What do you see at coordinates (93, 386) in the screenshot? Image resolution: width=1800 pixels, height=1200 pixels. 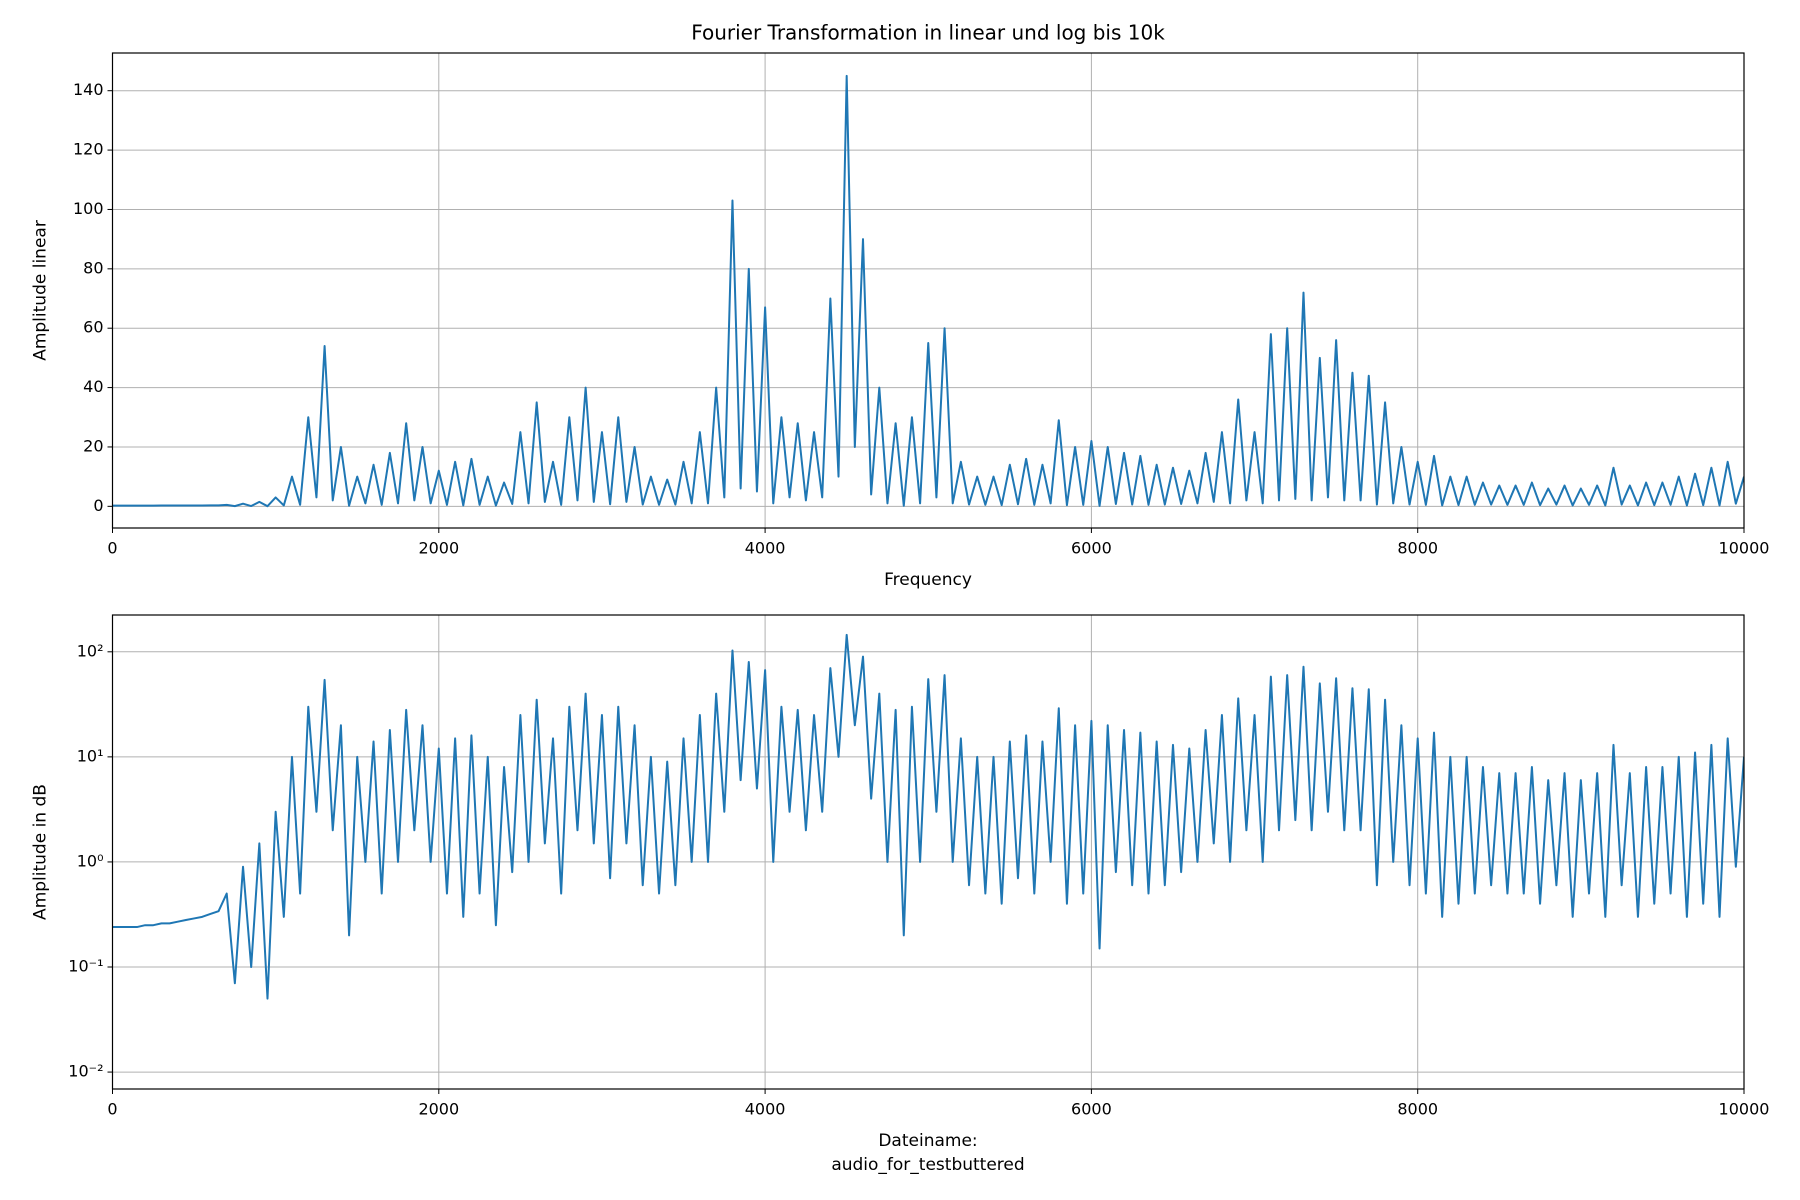 I see `y-tick-label: 40` at bounding box center [93, 386].